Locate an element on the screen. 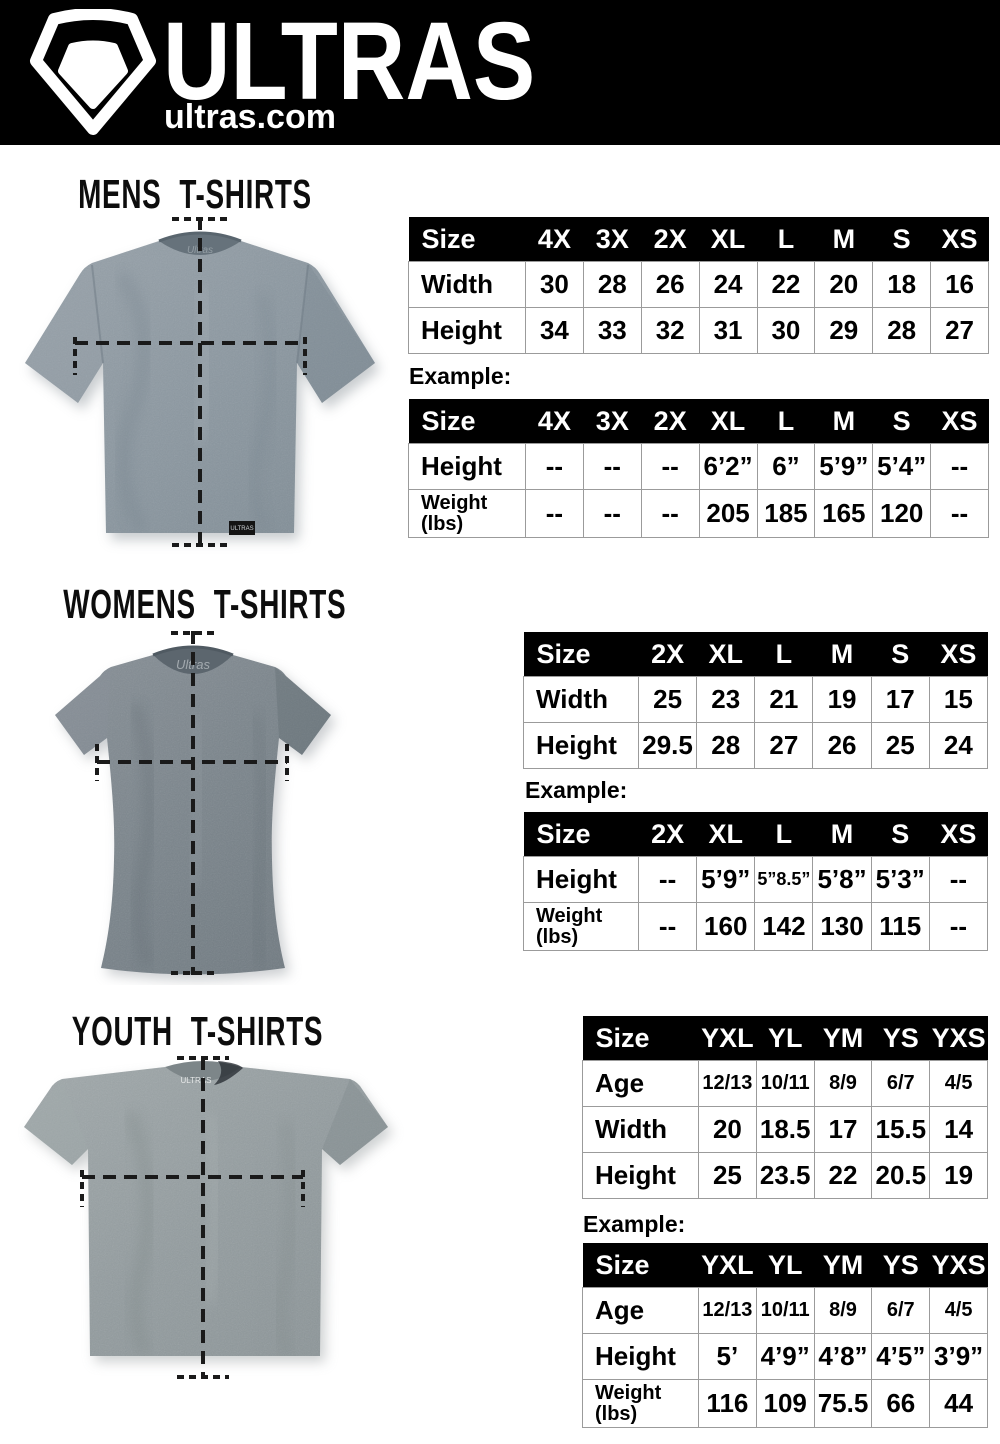 The width and height of the screenshot is (1000, 1444). cell-value: 5’4” is located at coordinates (902, 466).